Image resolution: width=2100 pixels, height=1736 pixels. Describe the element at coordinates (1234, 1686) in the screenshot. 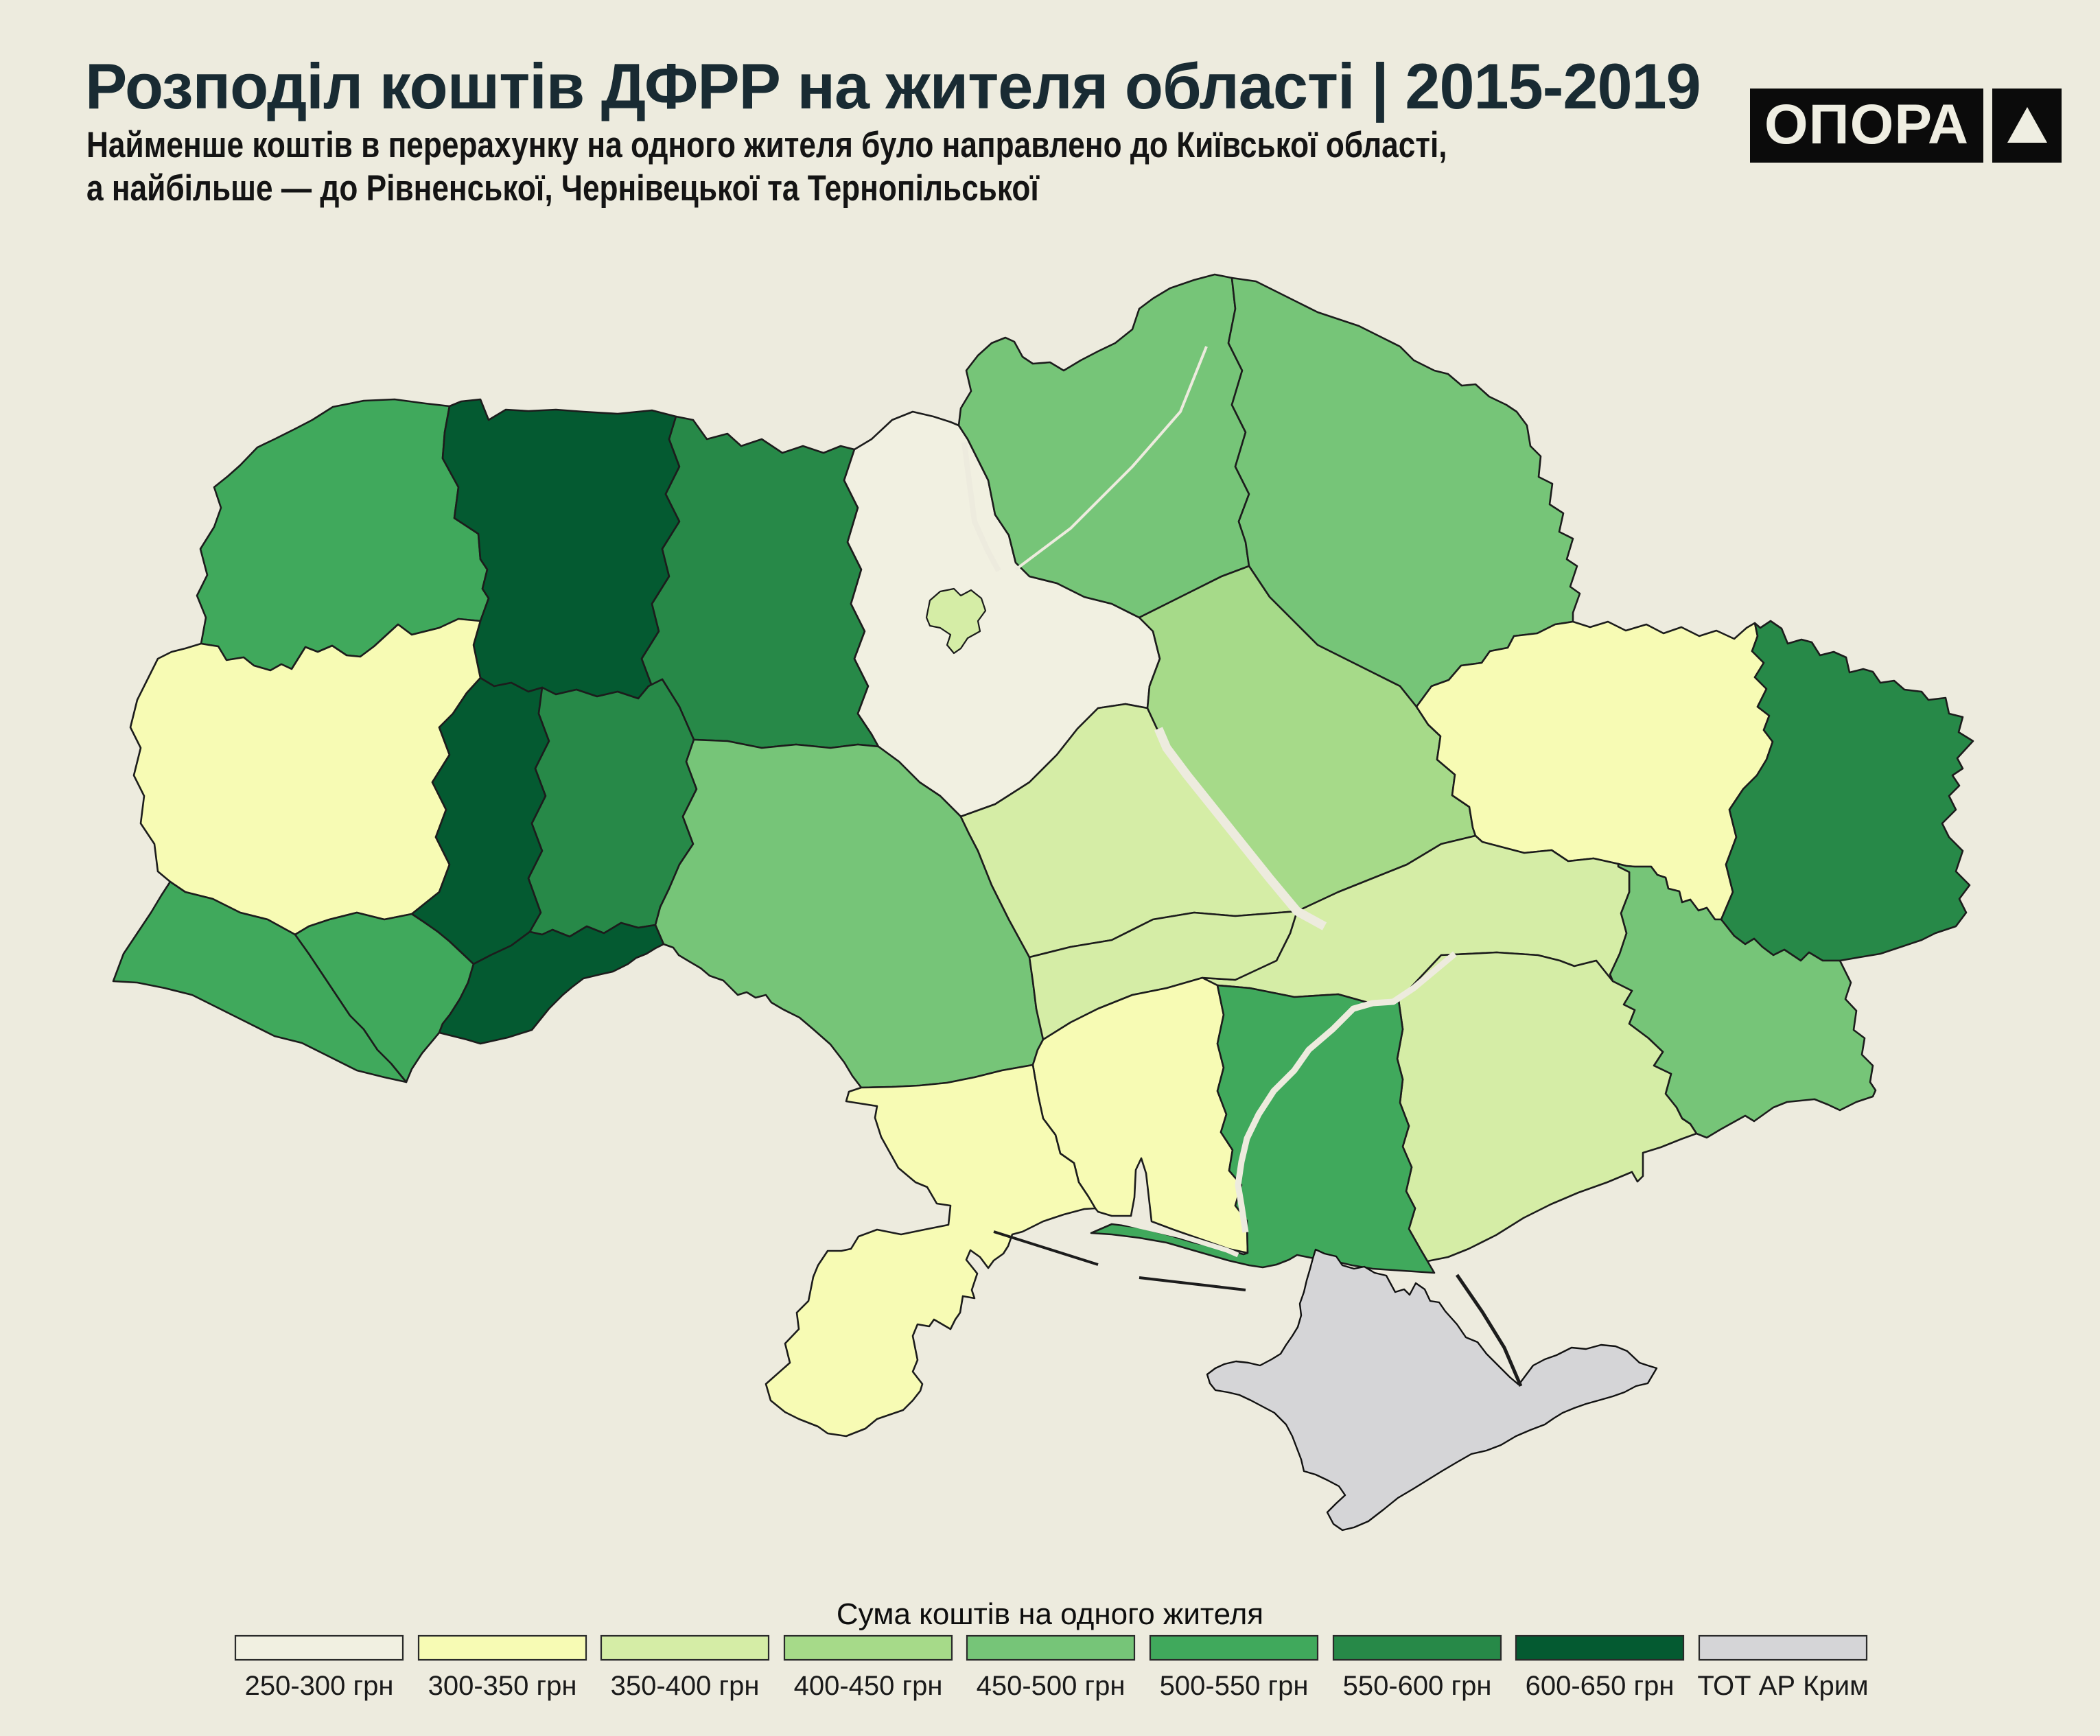

I see `svg-text: 500-550 грн` at that location.